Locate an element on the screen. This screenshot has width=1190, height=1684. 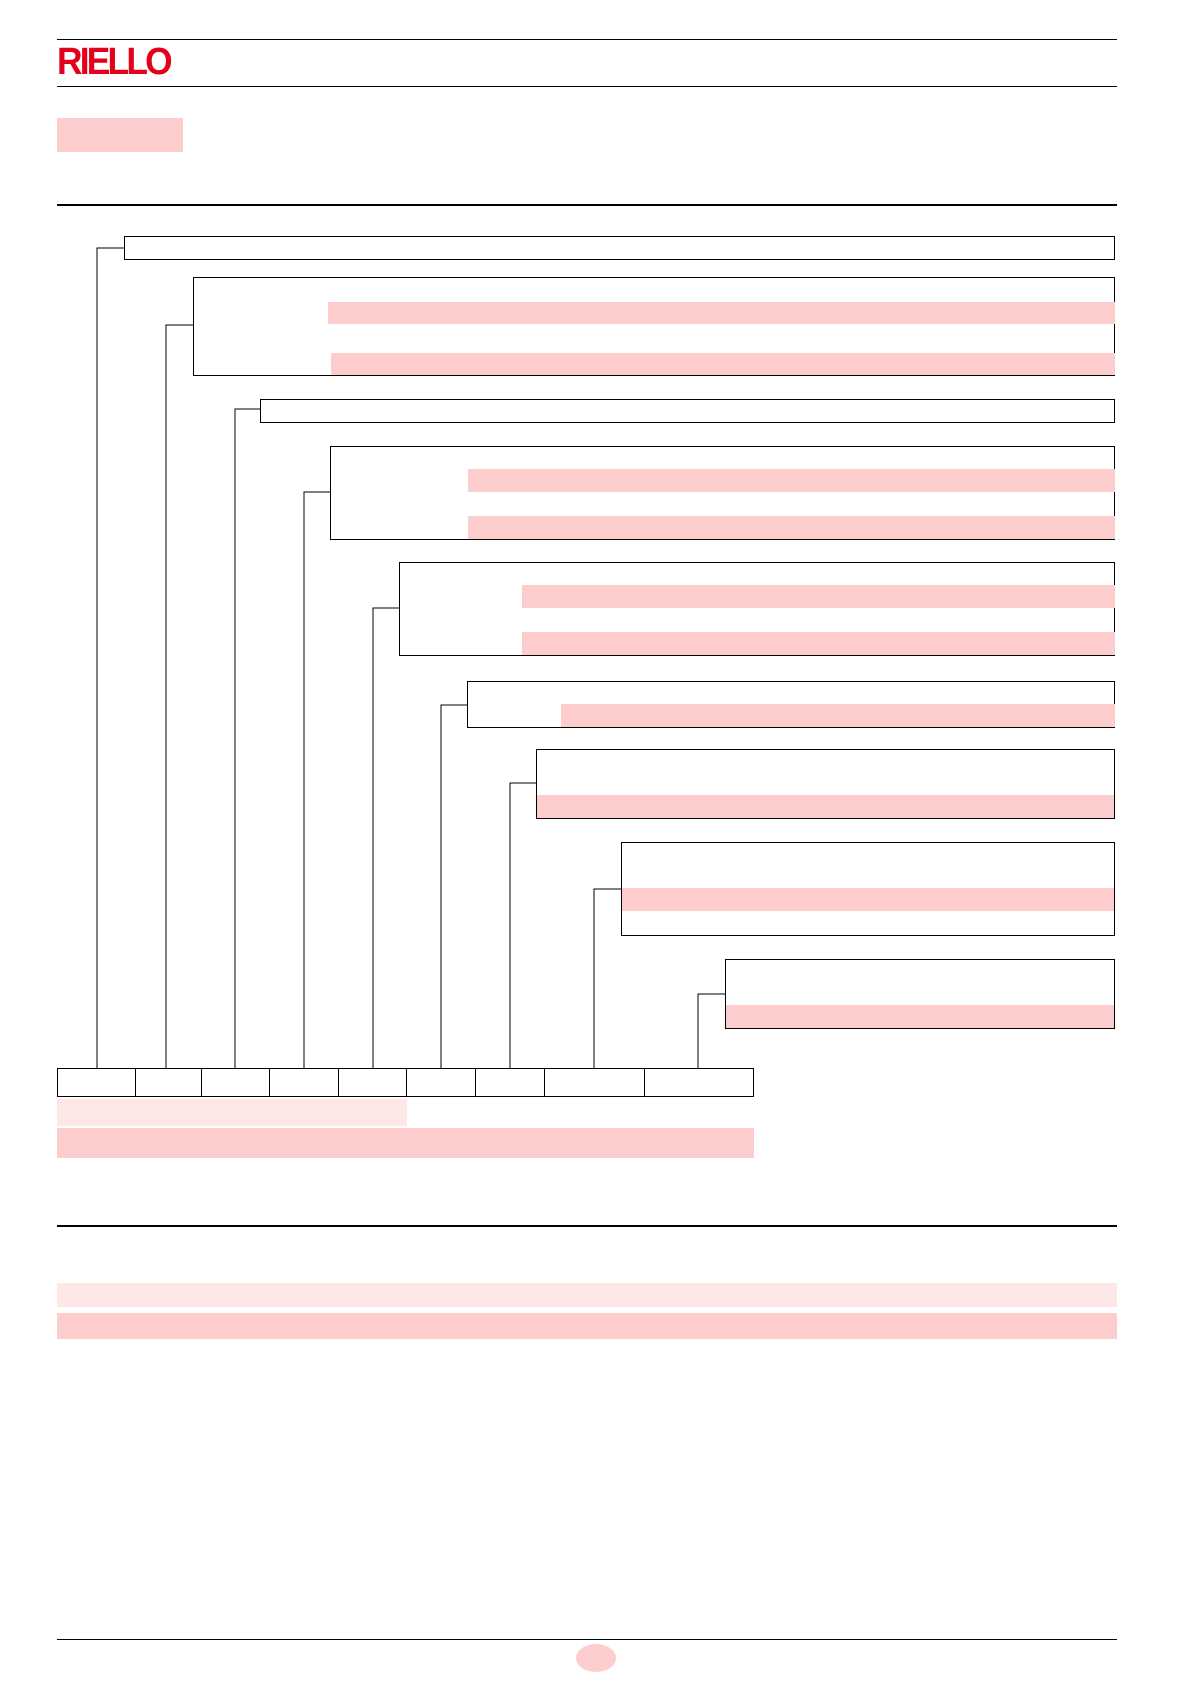
designation-box-2-text-a is located at coordinates (721, 313).